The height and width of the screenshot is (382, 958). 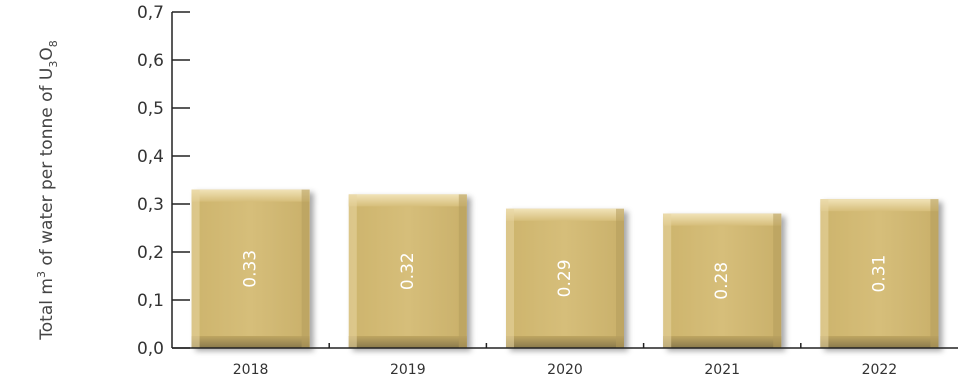 I want to click on y-tick-label: 0,7, so click(x=150, y=13).